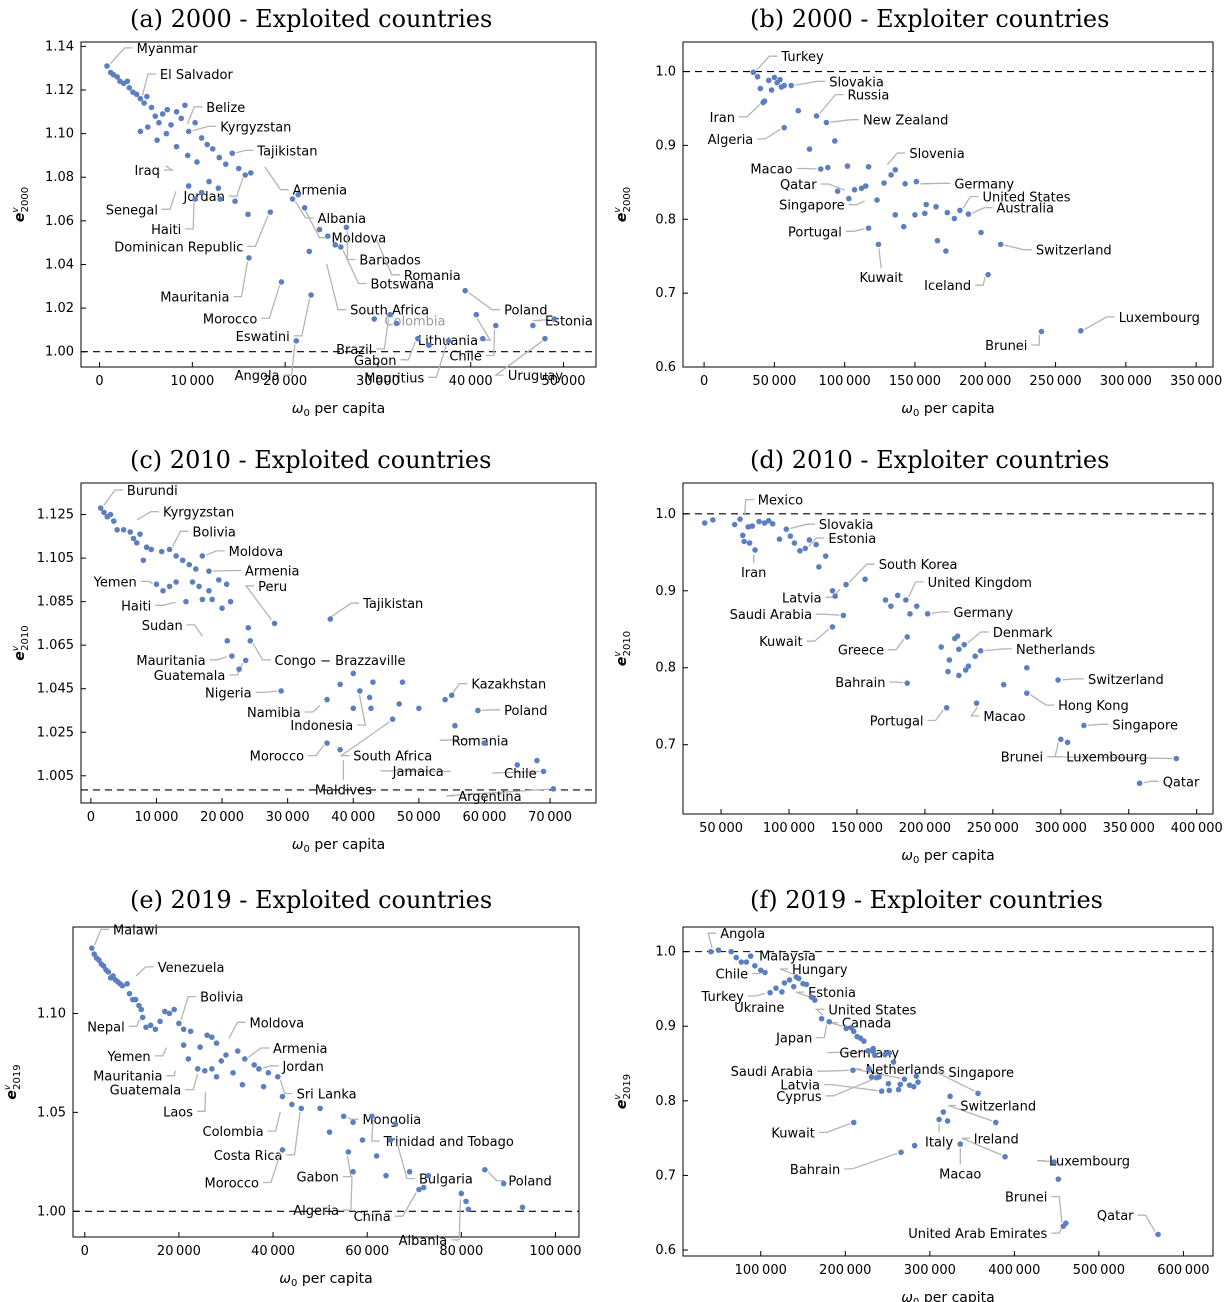 The width and height of the screenshot is (1224, 1302). What do you see at coordinates (166, 230) in the screenshot?
I see `panel-a-country-label: Haiti` at bounding box center [166, 230].